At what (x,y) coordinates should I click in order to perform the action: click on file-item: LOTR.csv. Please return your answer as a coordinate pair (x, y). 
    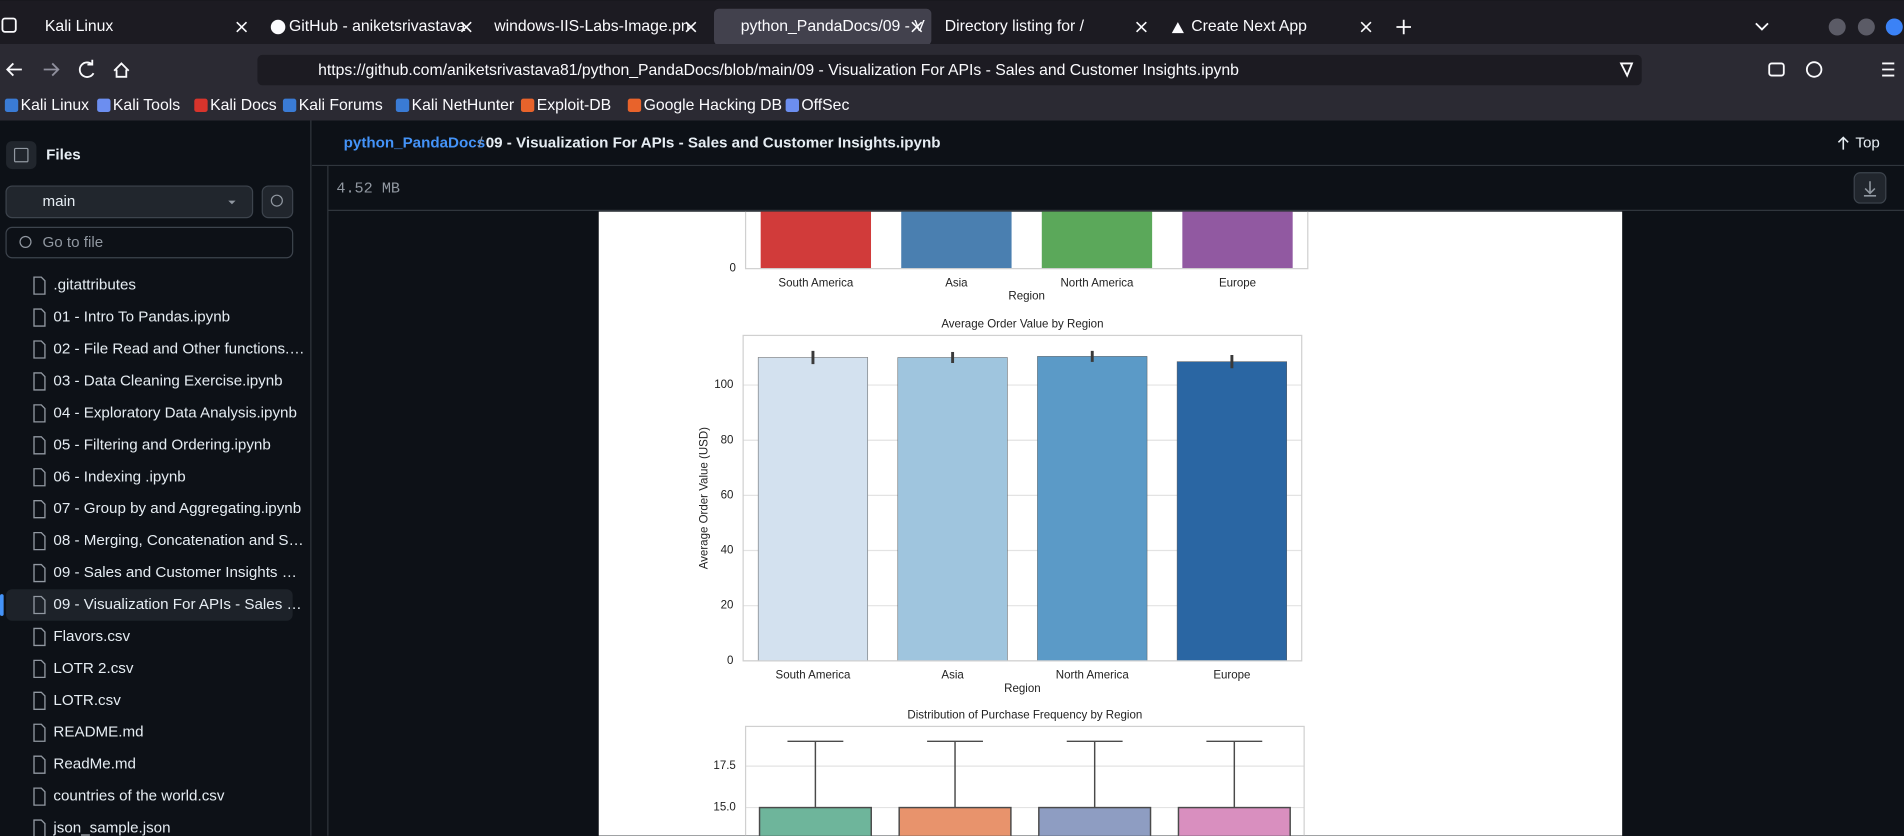
    Looking at the image, I should click on (87, 700).